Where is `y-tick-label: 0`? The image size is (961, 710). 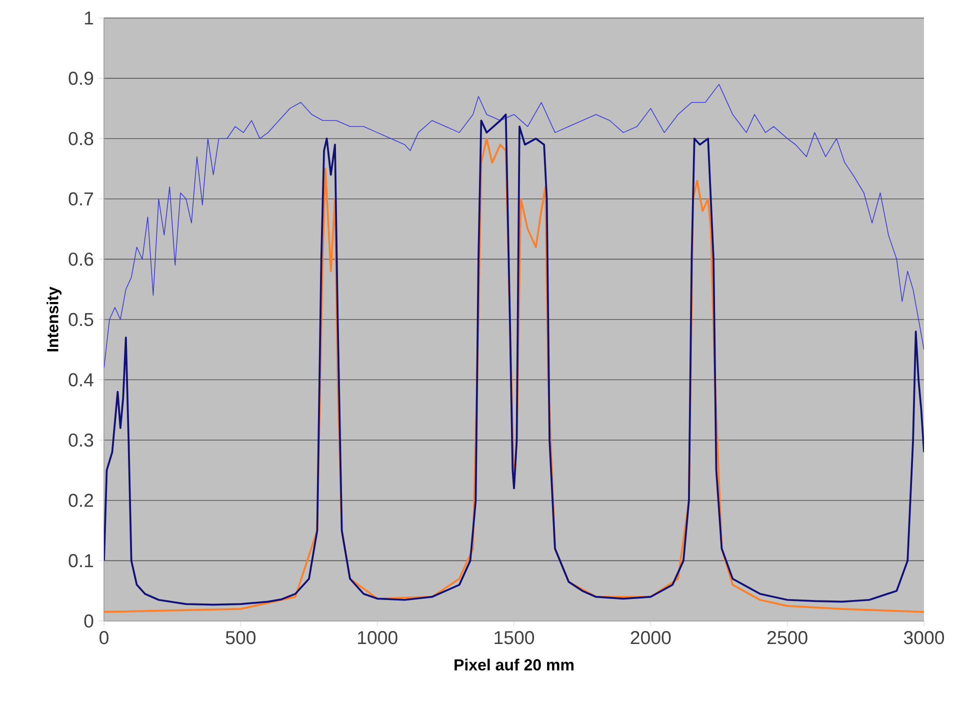 y-tick-label: 0 is located at coordinates (89, 621).